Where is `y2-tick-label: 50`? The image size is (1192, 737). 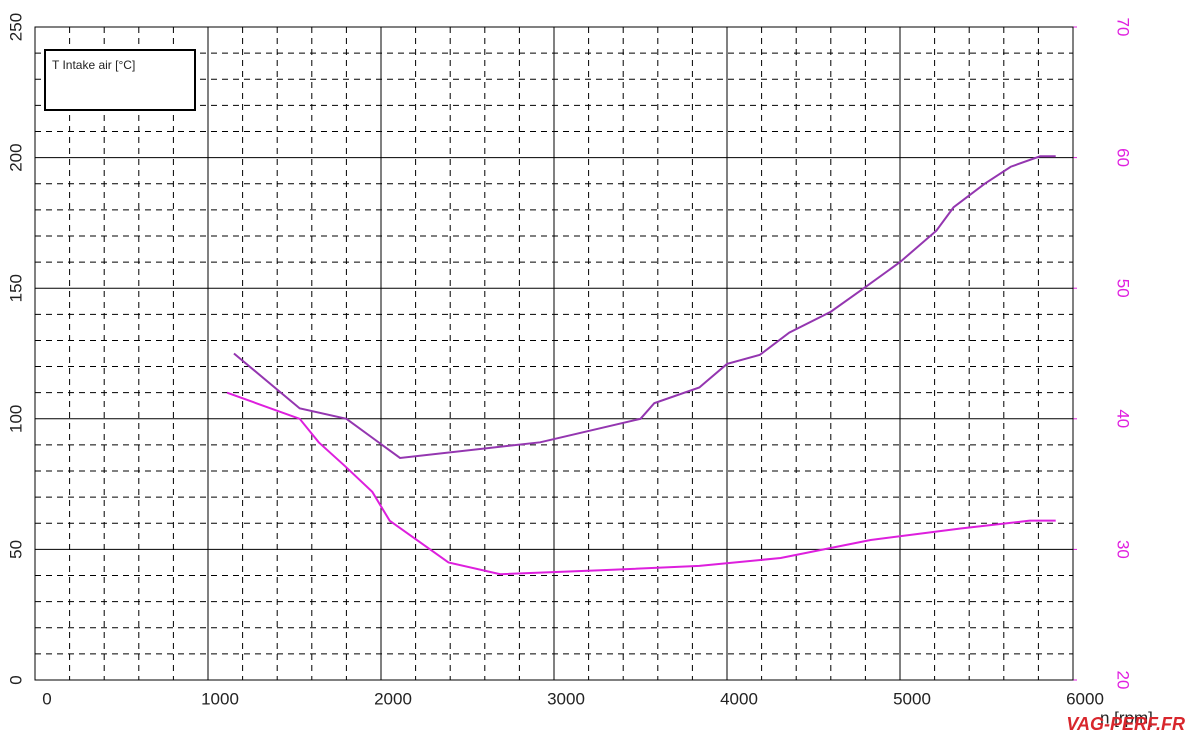 y2-tick-label: 50 is located at coordinates (1123, 288).